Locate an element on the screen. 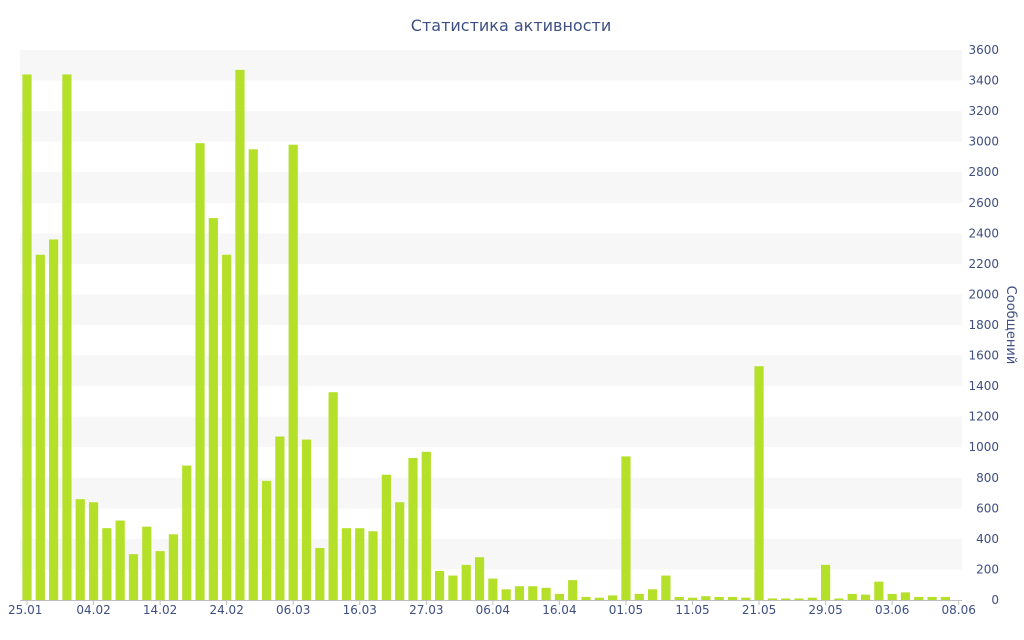 The height and width of the screenshot is (640, 1024). x-tick-label: 06.04 is located at coordinates (493, 610).